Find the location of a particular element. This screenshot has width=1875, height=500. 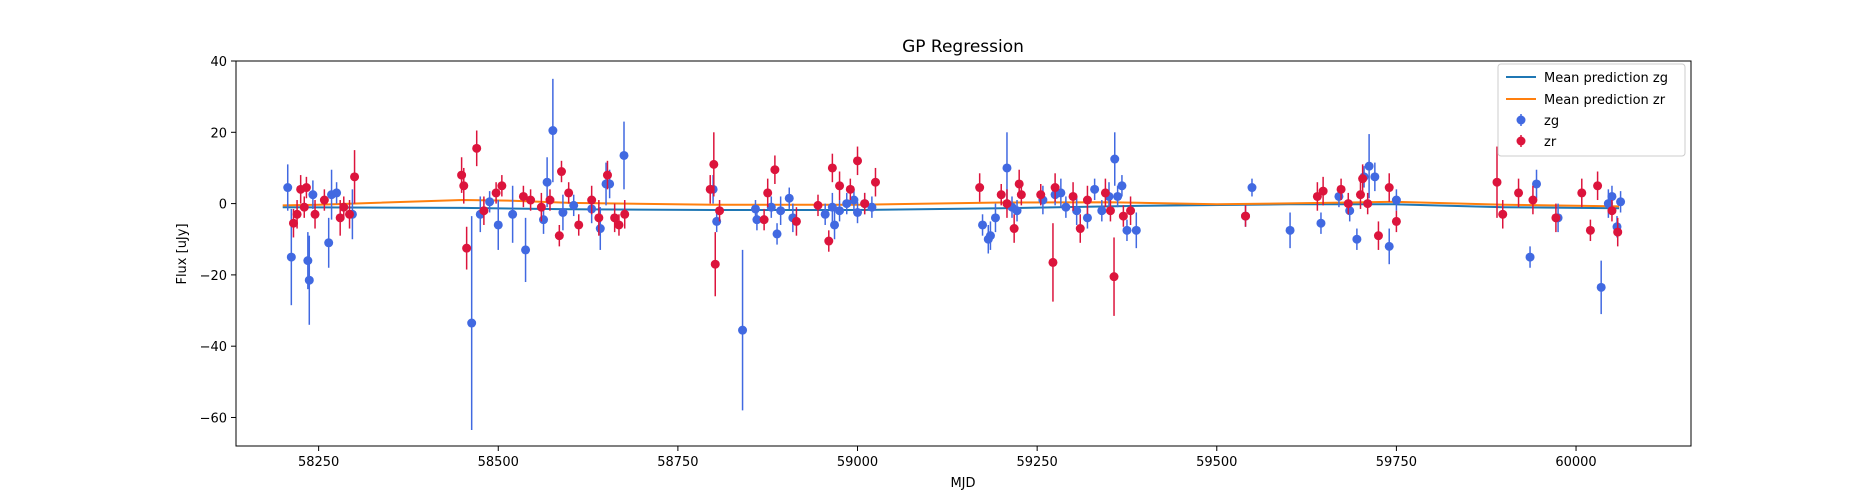

x-tick-label: 58500 is located at coordinates (498, 462).